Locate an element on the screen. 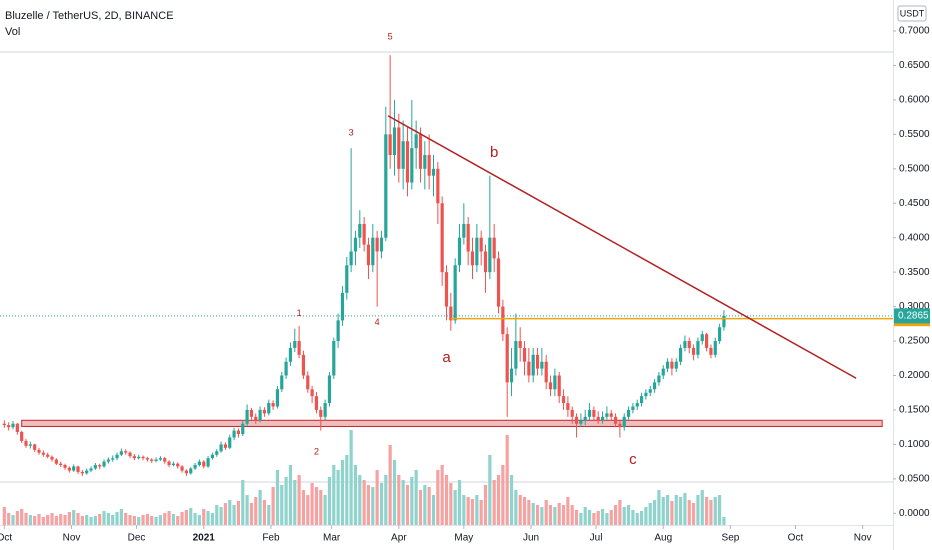  currency-box is located at coordinates (912, 13).